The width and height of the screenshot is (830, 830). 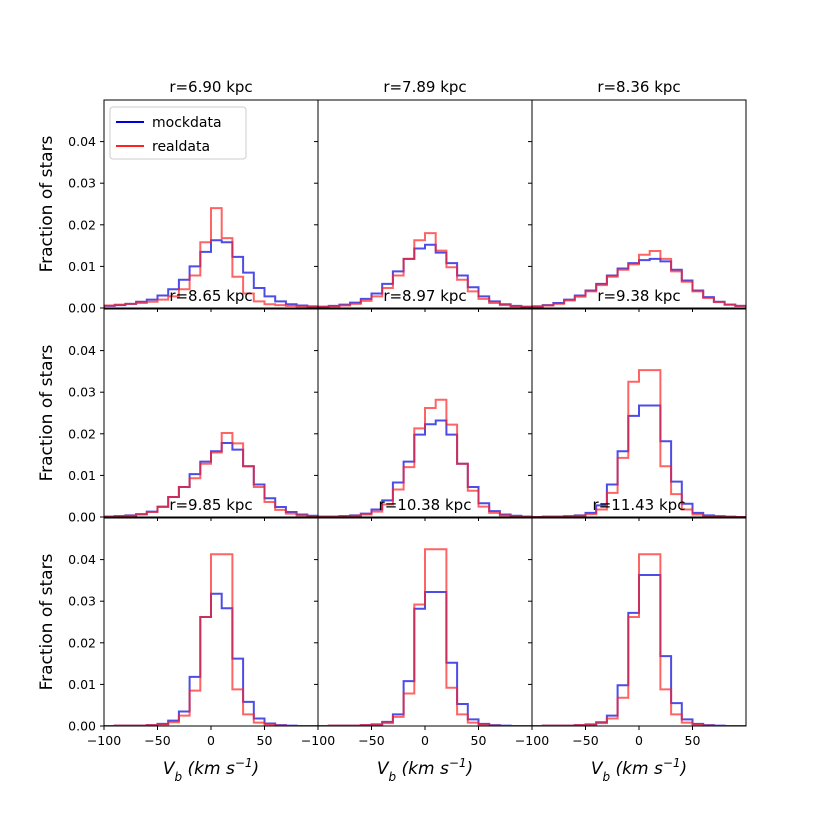 I want to click on panel-title: r=8.97 kpc, so click(x=424, y=296).